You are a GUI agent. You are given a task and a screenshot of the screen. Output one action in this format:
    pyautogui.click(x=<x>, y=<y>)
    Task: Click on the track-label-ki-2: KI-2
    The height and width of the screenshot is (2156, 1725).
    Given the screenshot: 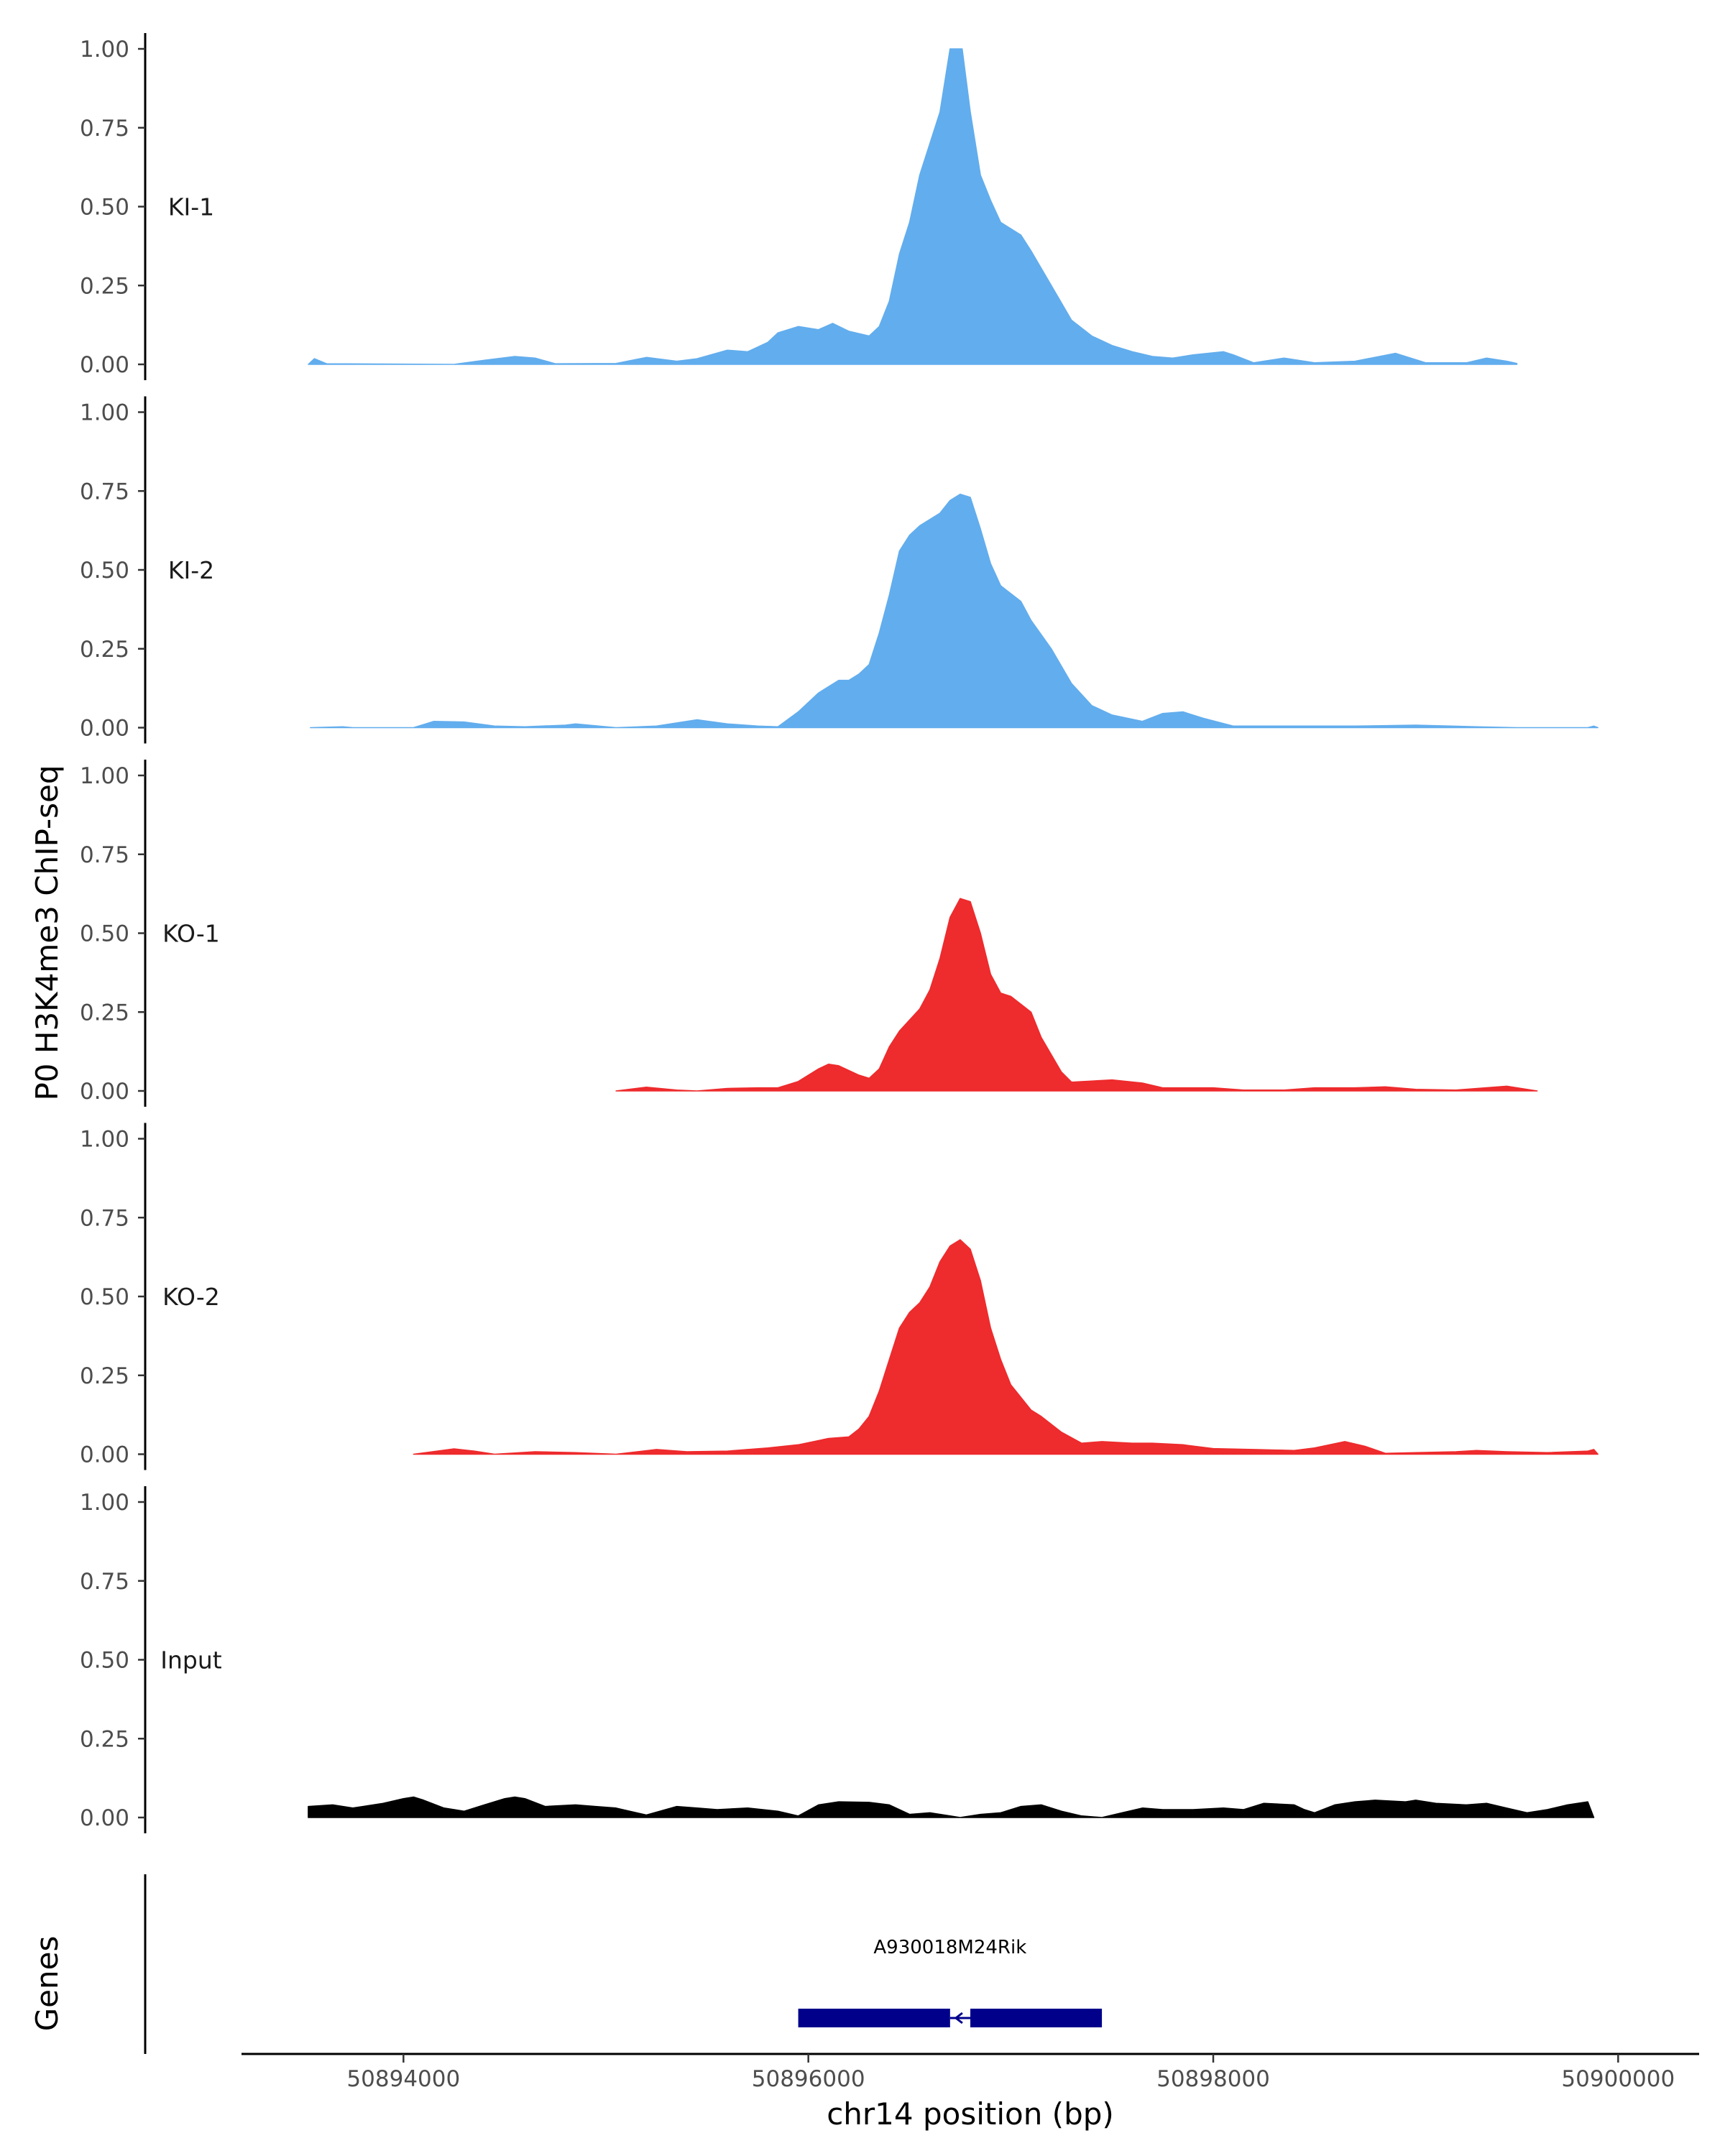 What is the action you would take?
    pyautogui.click(x=191, y=570)
    